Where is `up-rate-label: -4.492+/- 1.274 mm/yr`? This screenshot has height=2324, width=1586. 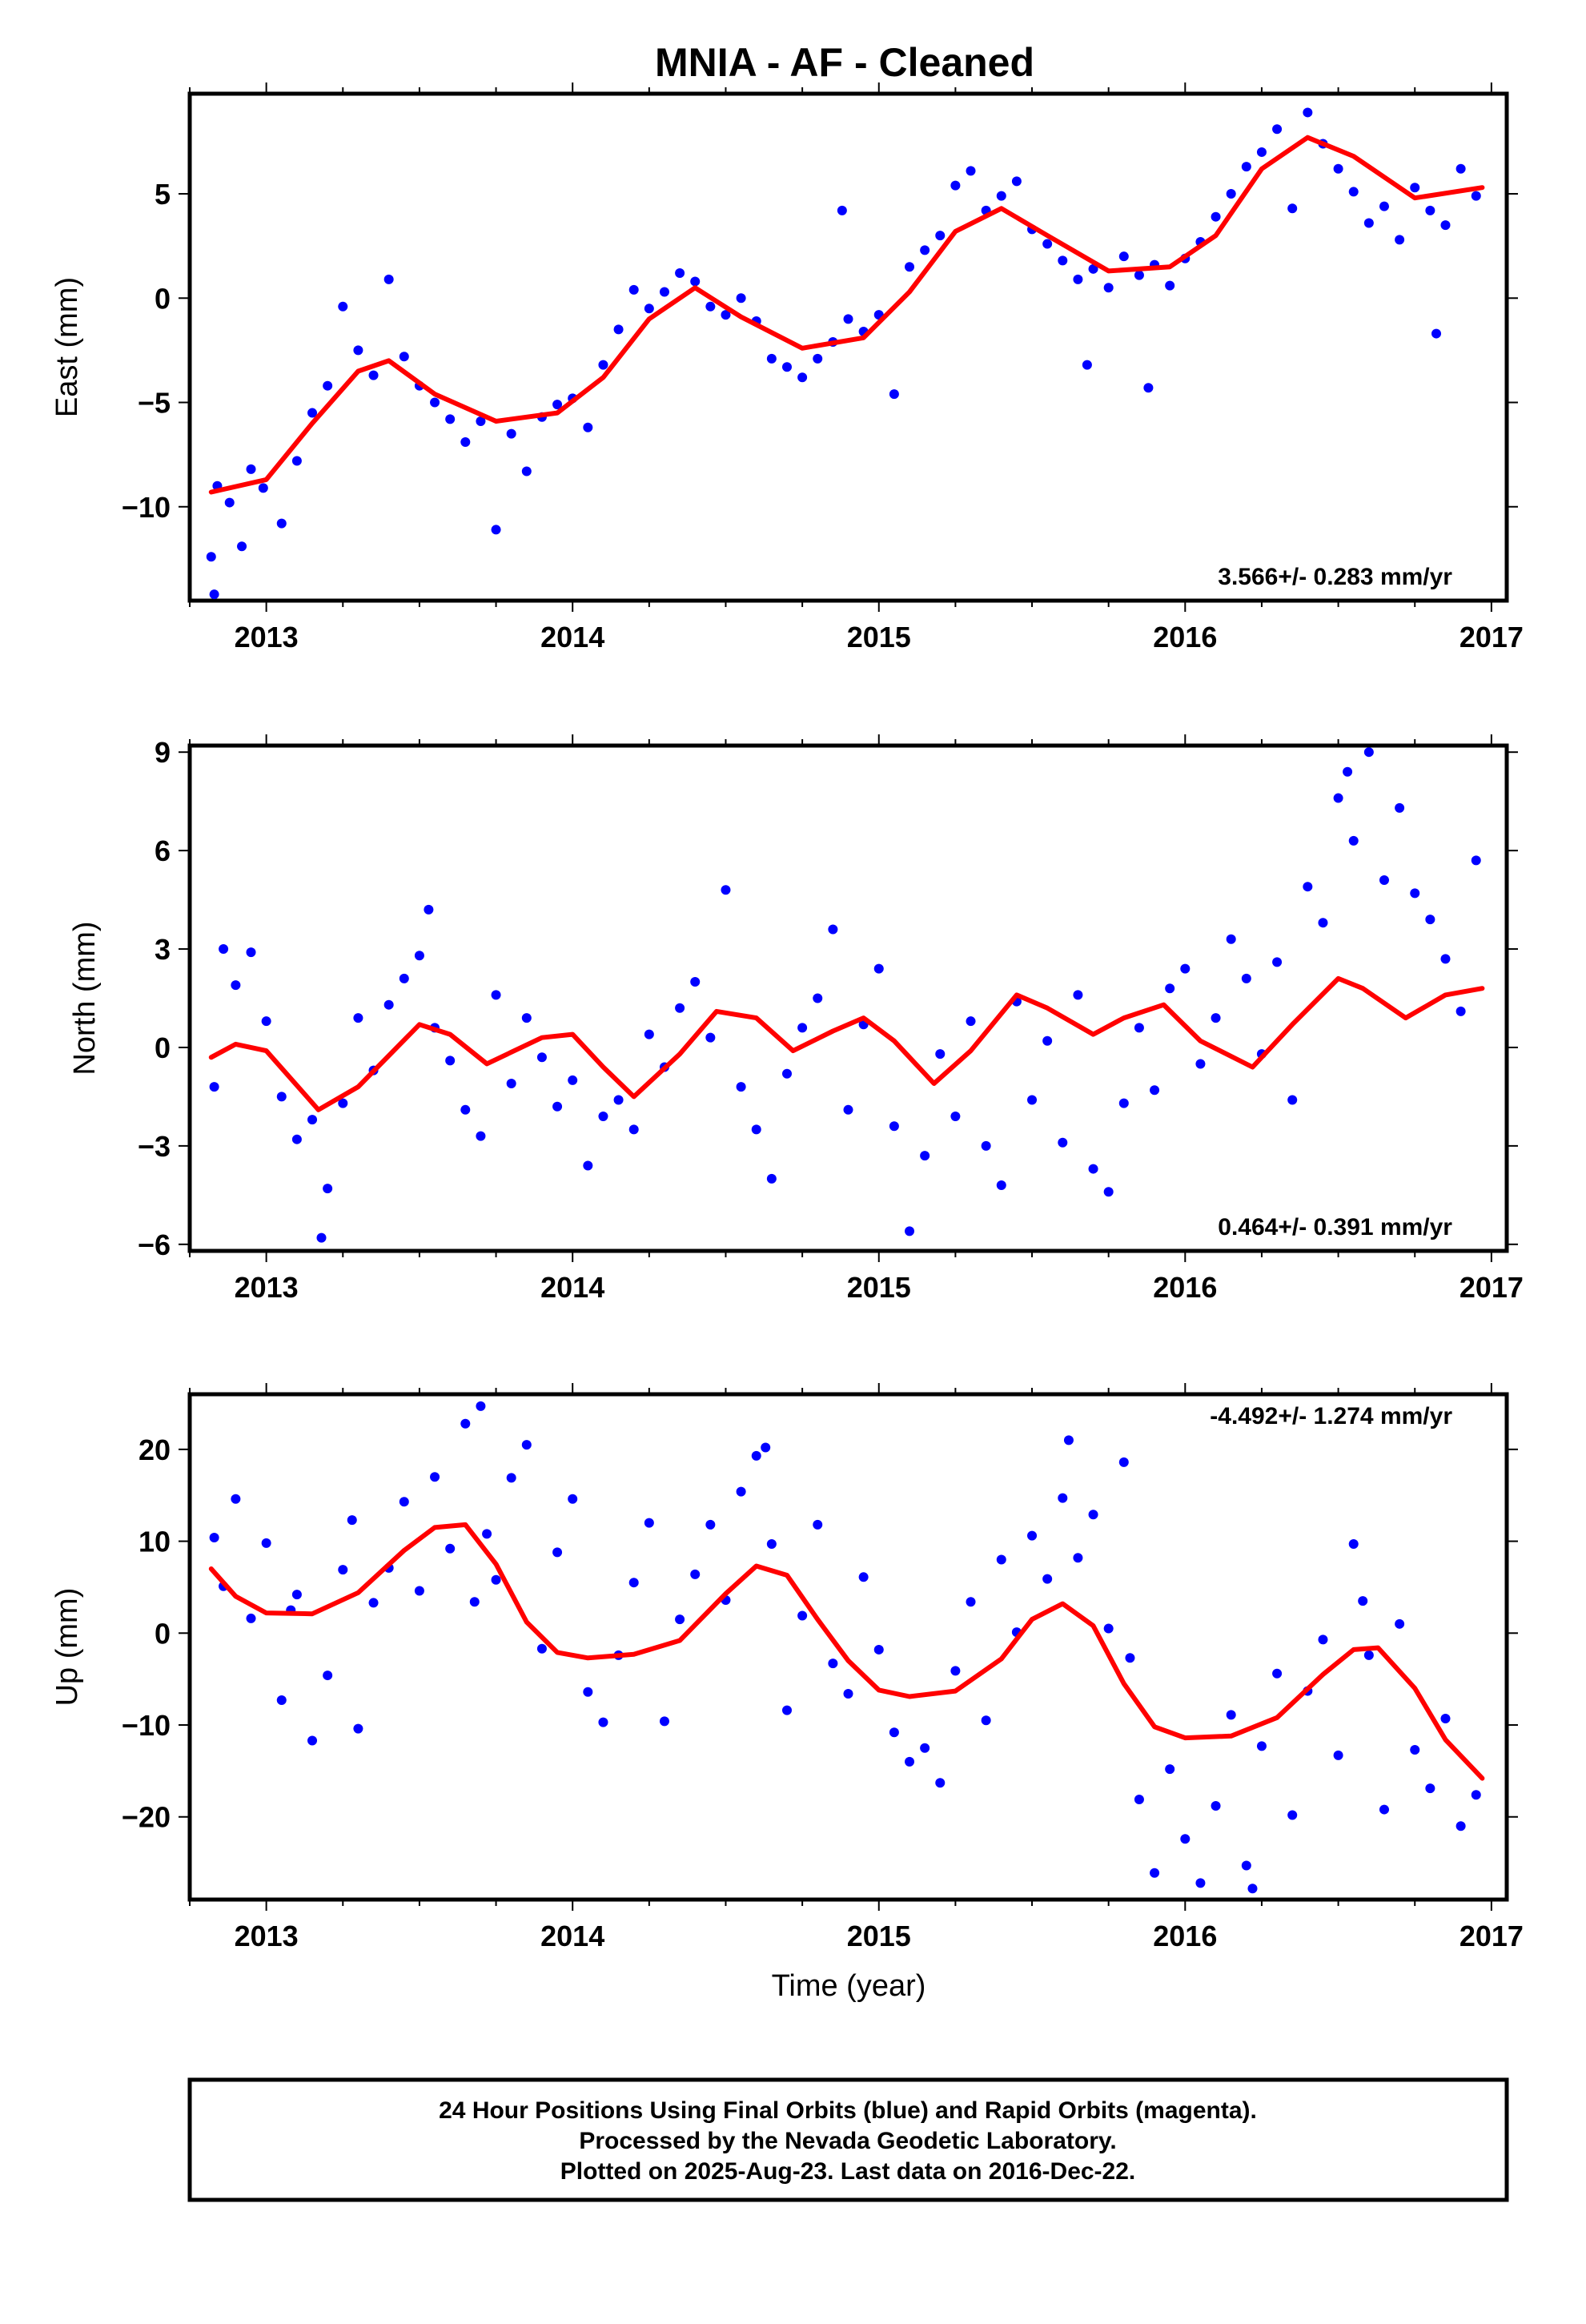 up-rate-label: -4.492+/- 1.274 mm/yr is located at coordinates (1331, 1416).